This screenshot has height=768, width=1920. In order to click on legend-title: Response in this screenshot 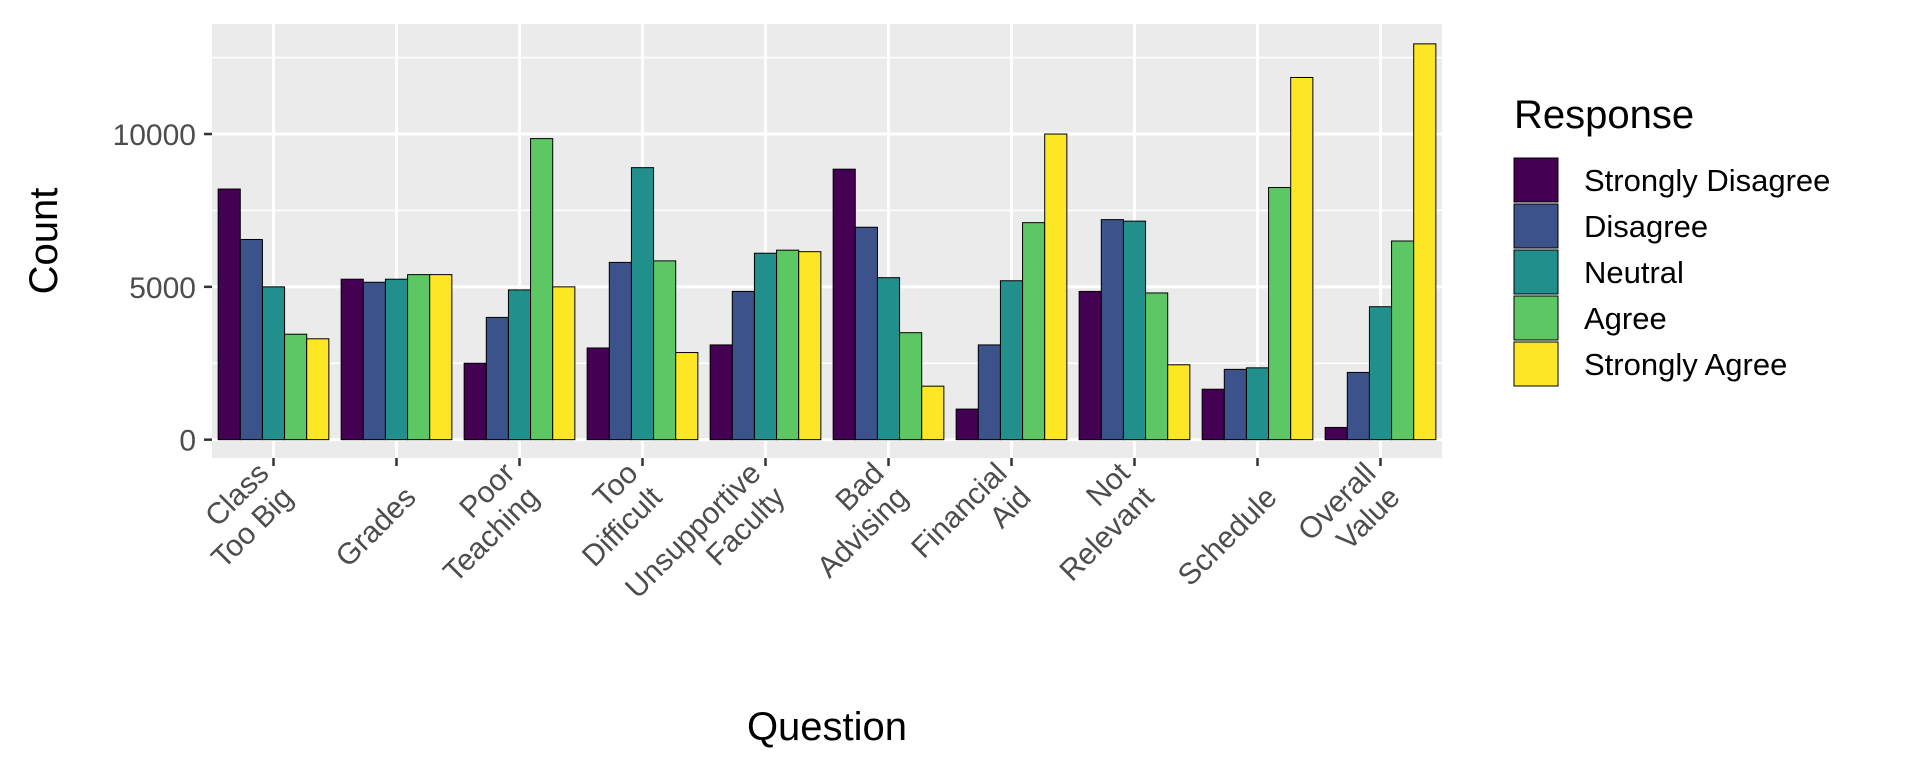, I will do `click(1604, 115)`.